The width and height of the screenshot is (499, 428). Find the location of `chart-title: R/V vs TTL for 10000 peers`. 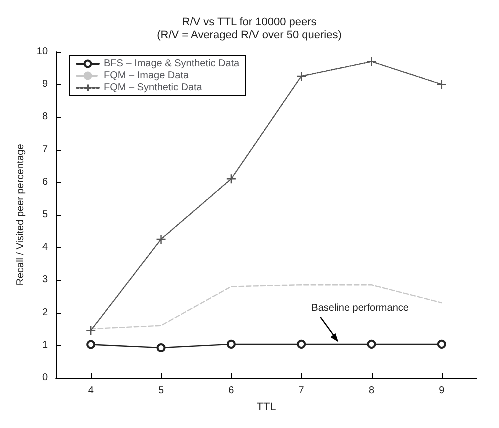

chart-title: R/V vs TTL for 10000 peers is located at coordinates (250, 22).